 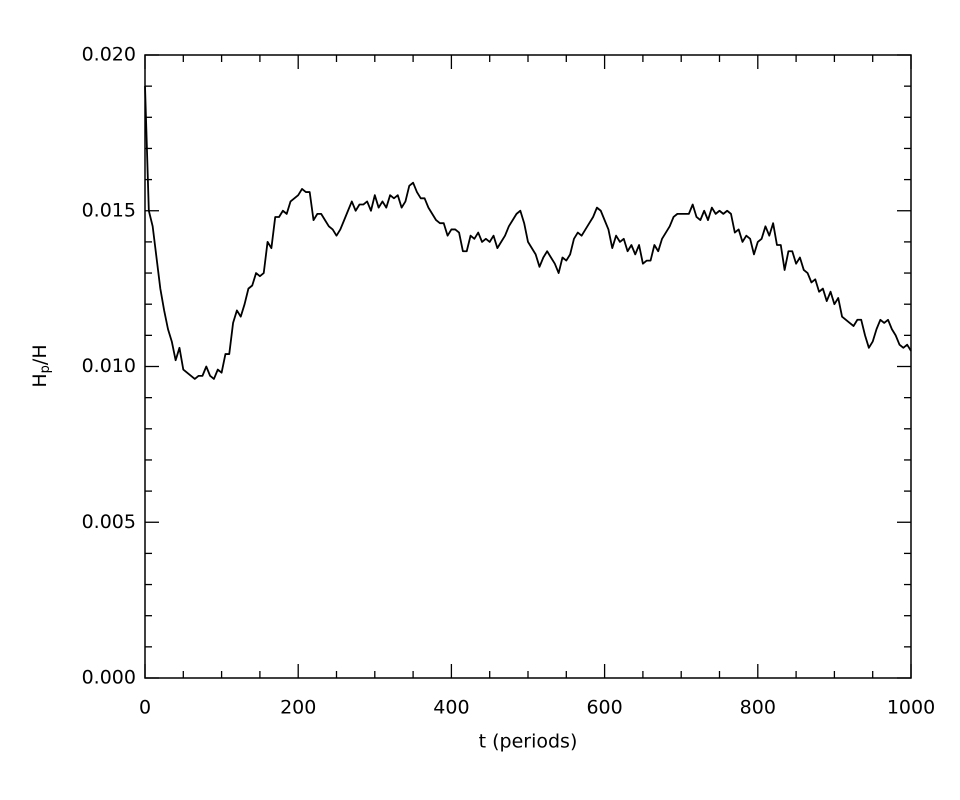 What do you see at coordinates (451, 708) in the screenshot?
I see `x-tick-label: 400` at bounding box center [451, 708].